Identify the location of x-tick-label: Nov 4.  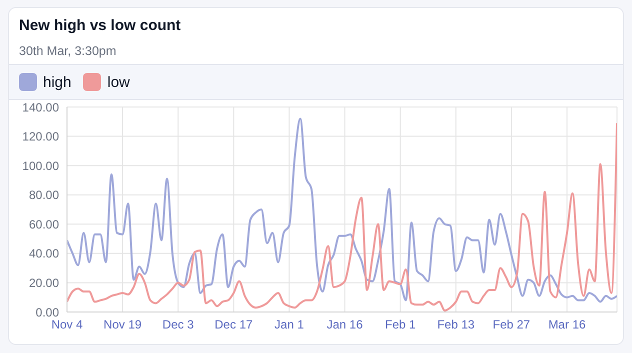
(67, 325).